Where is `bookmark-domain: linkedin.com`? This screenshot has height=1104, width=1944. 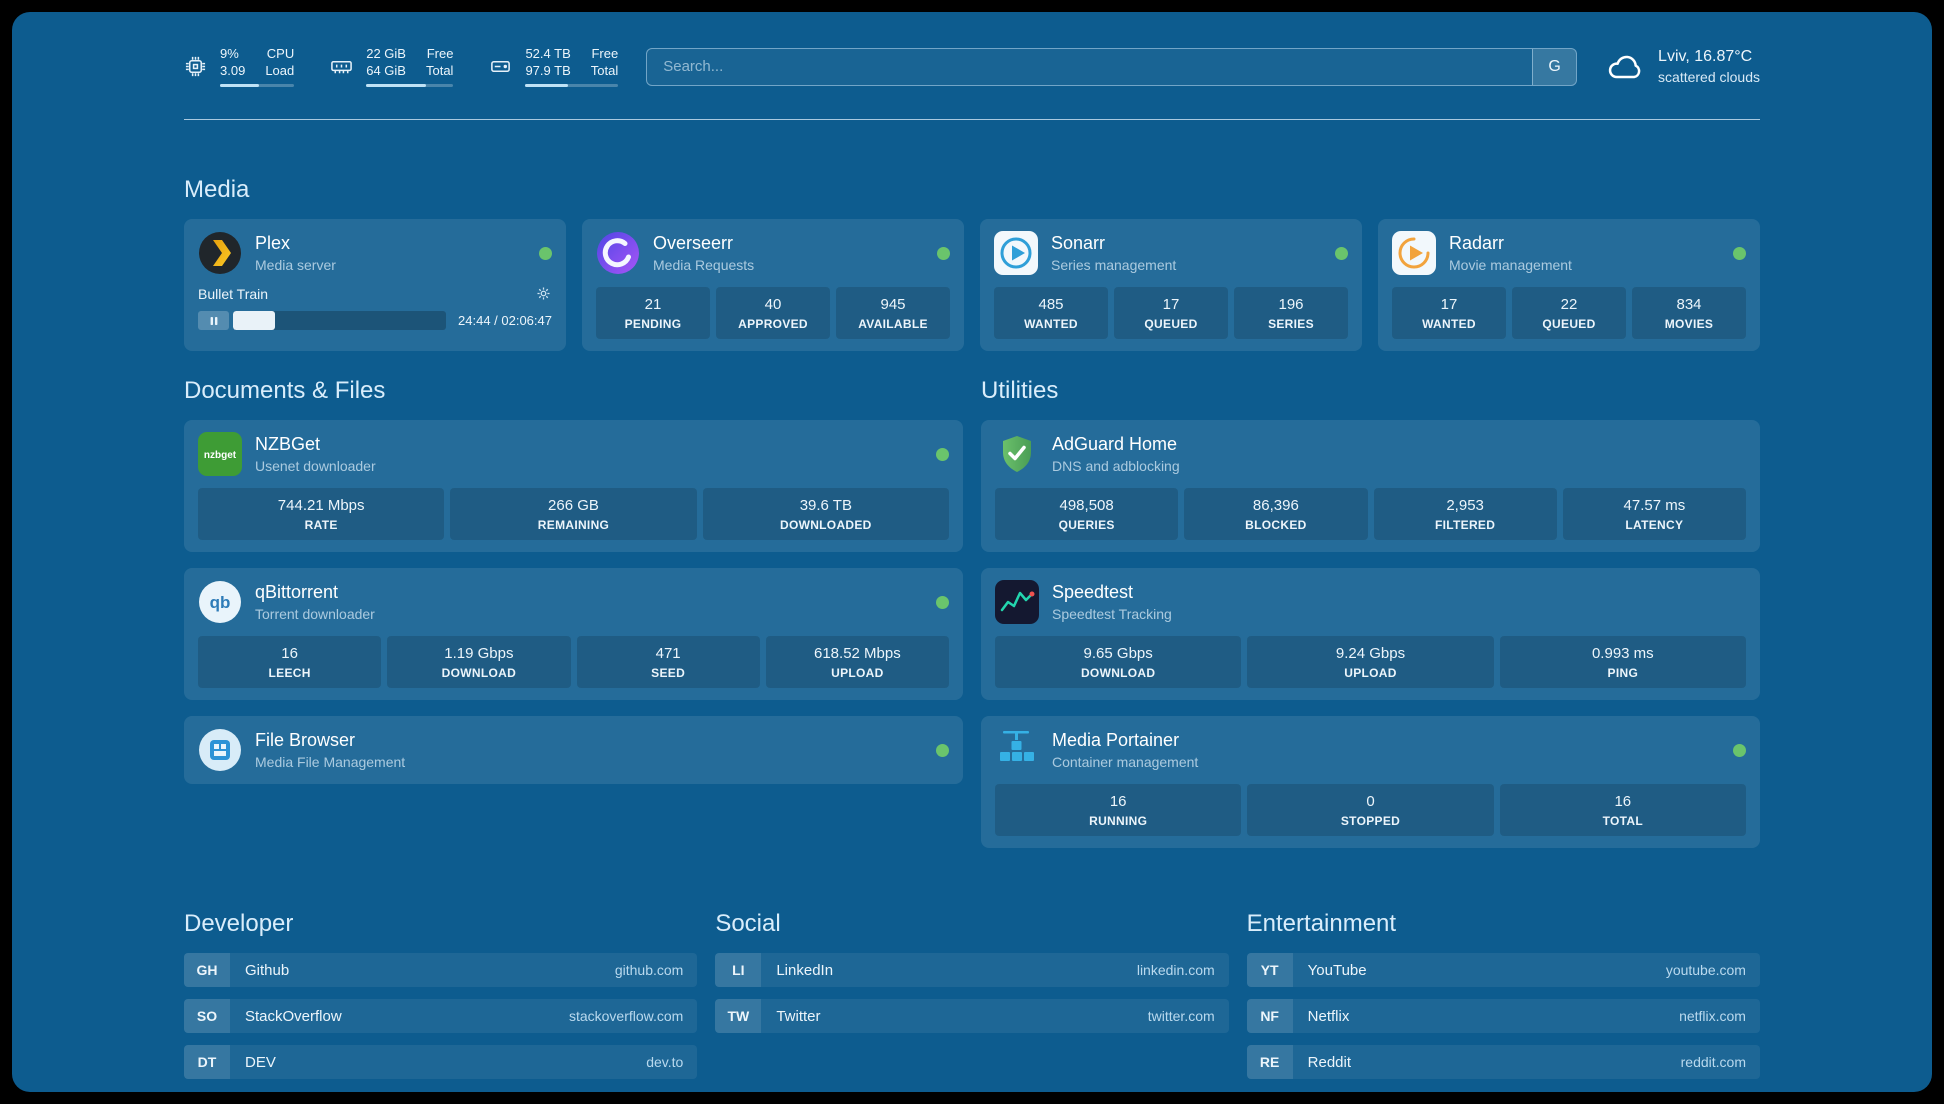 bookmark-domain: linkedin.com is located at coordinates (1175, 970).